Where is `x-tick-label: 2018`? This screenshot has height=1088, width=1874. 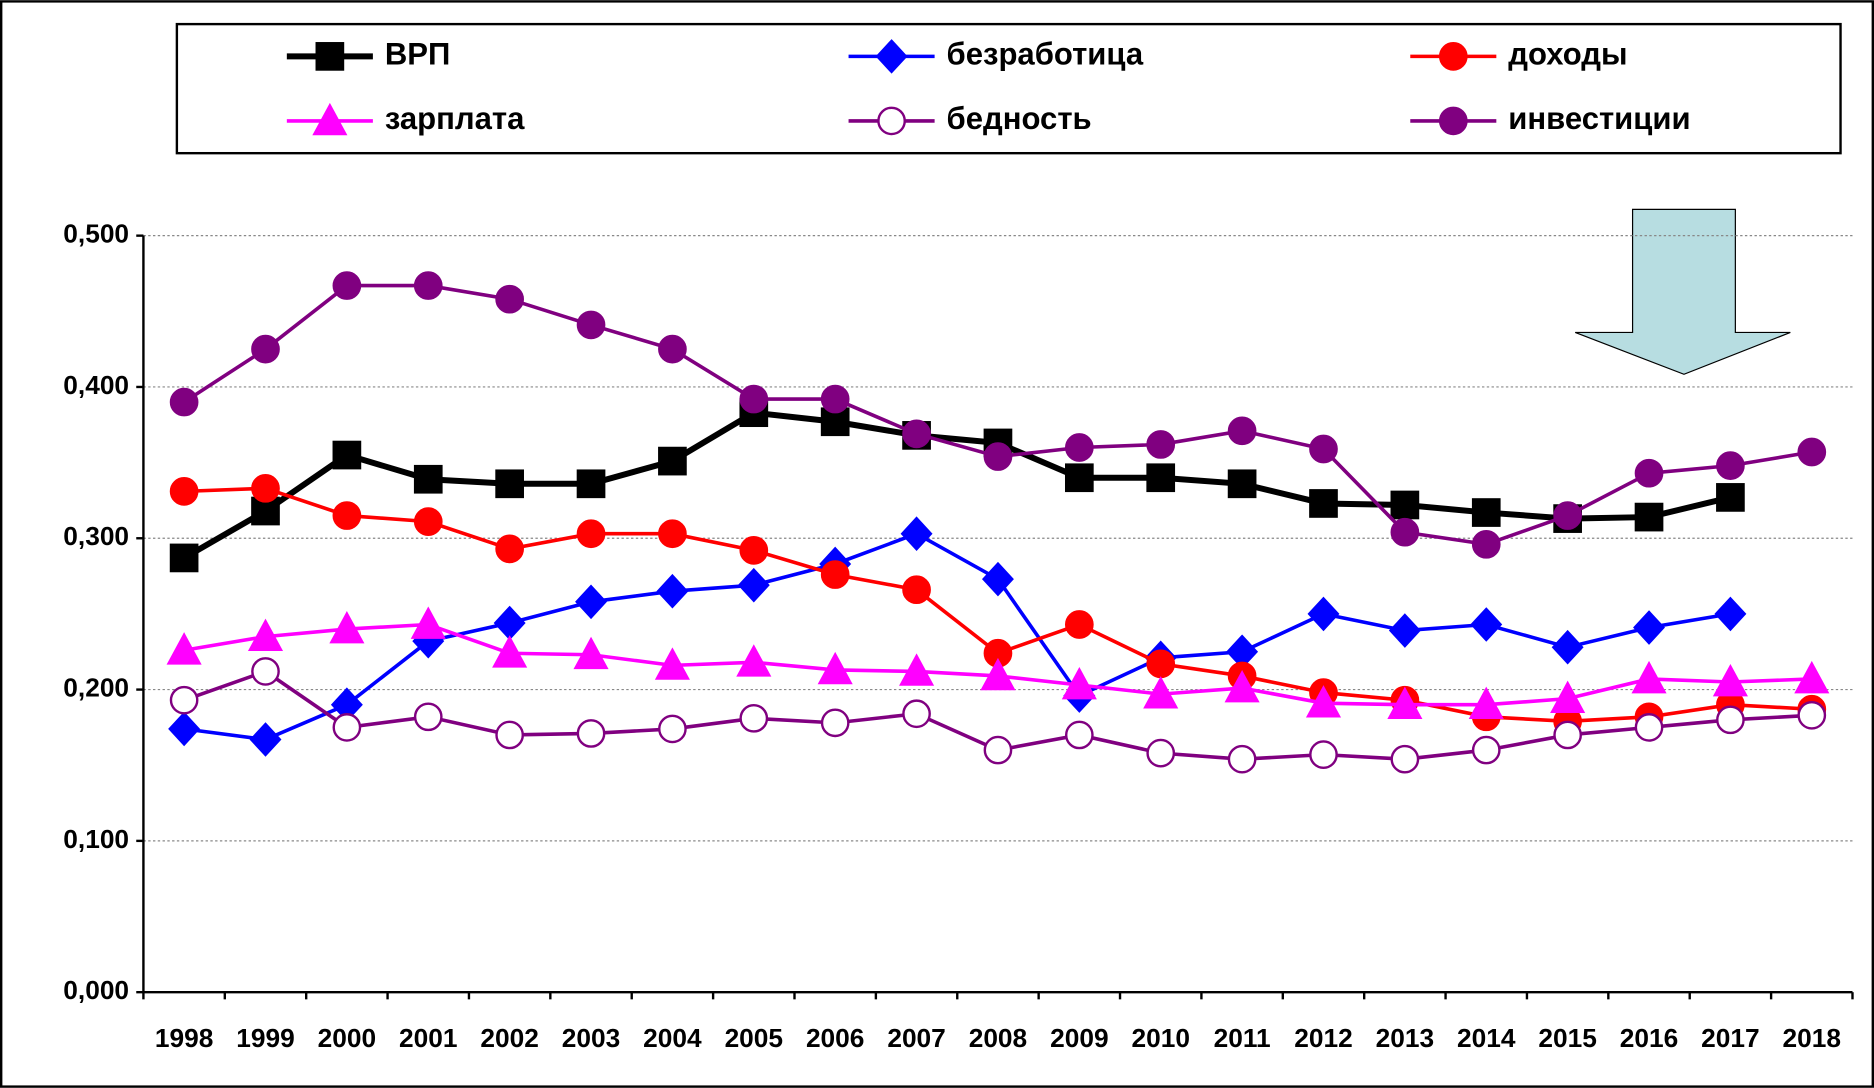
x-tick-label: 2018 is located at coordinates (1812, 1038).